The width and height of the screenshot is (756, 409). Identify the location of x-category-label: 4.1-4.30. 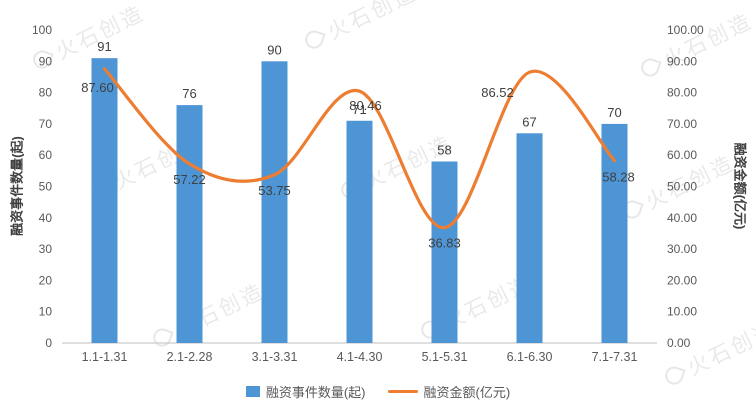
(360, 357).